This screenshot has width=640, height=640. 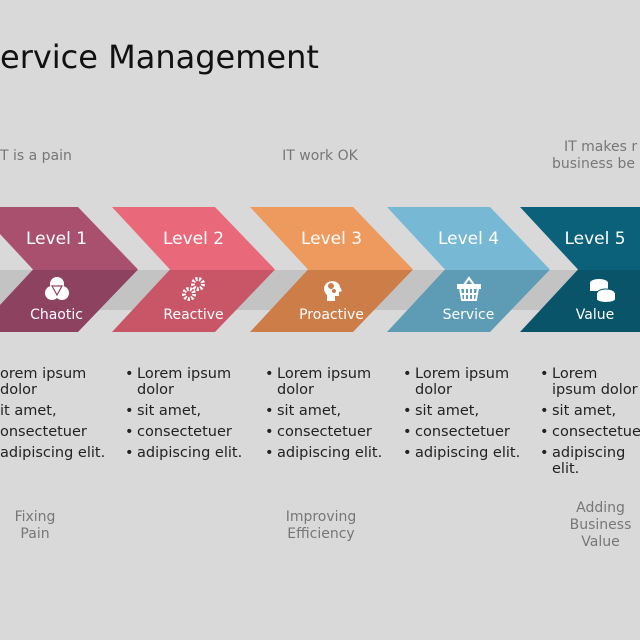 What do you see at coordinates (331, 239) in the screenshot?
I see `level-label: Level 3` at bounding box center [331, 239].